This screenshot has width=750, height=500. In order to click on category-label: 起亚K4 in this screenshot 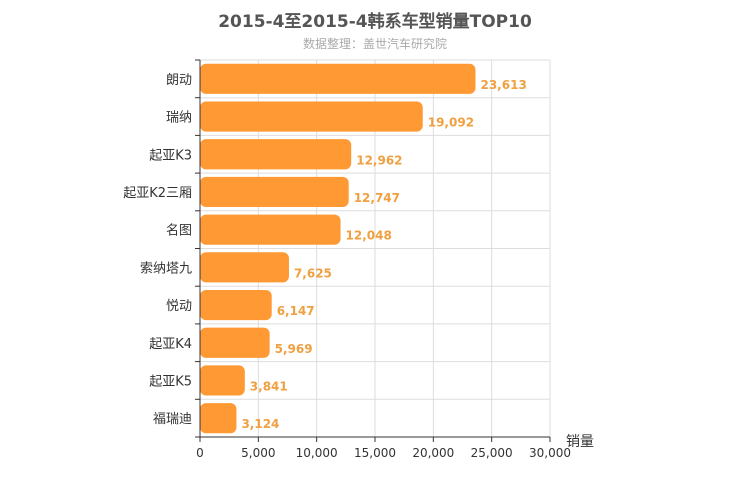, I will do `click(170, 344)`.